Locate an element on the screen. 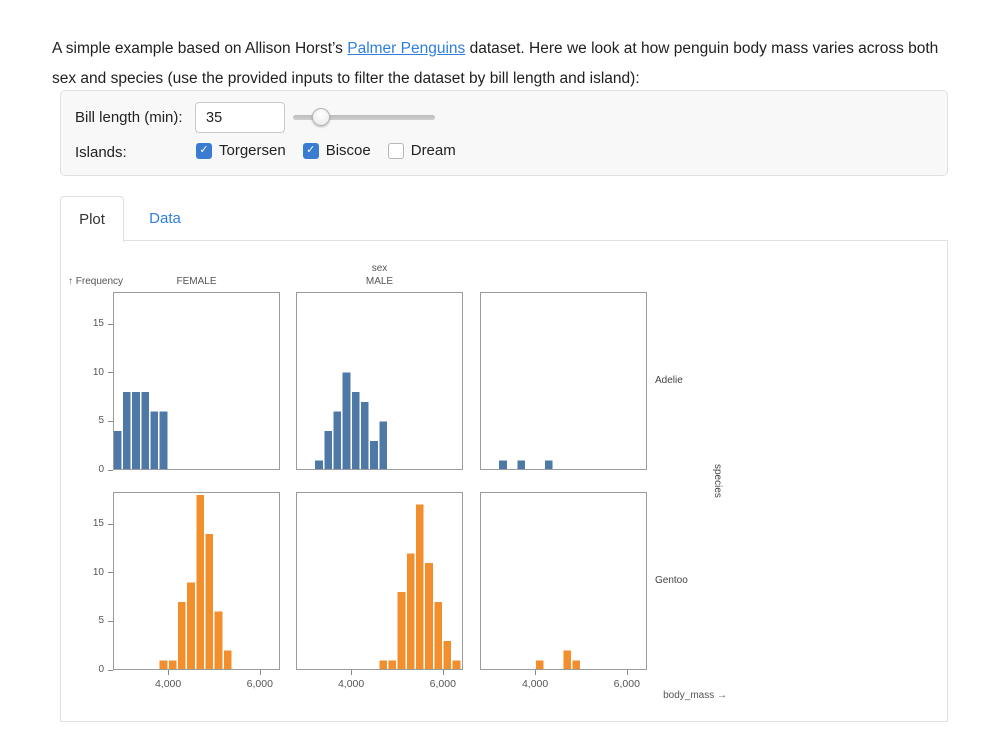  island-checkbox-biscoe: ✓ Biscoe is located at coordinates (336, 150).